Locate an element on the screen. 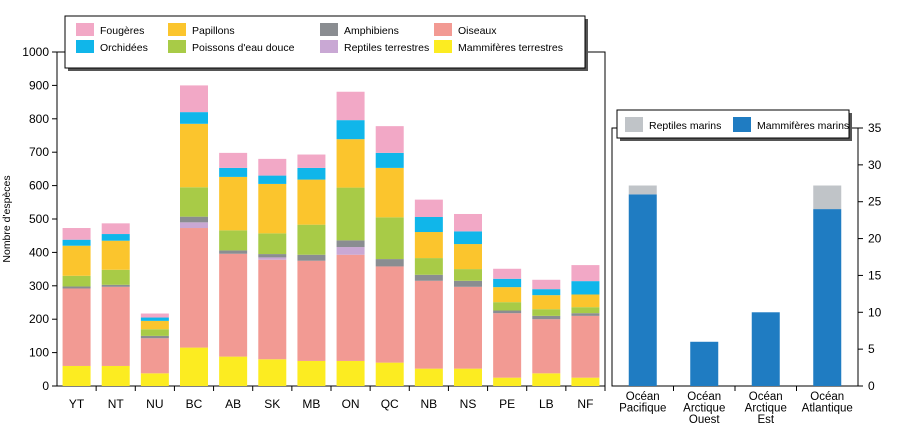 The height and width of the screenshot is (438, 910). bar-pe-fougeres is located at coordinates (507, 273).